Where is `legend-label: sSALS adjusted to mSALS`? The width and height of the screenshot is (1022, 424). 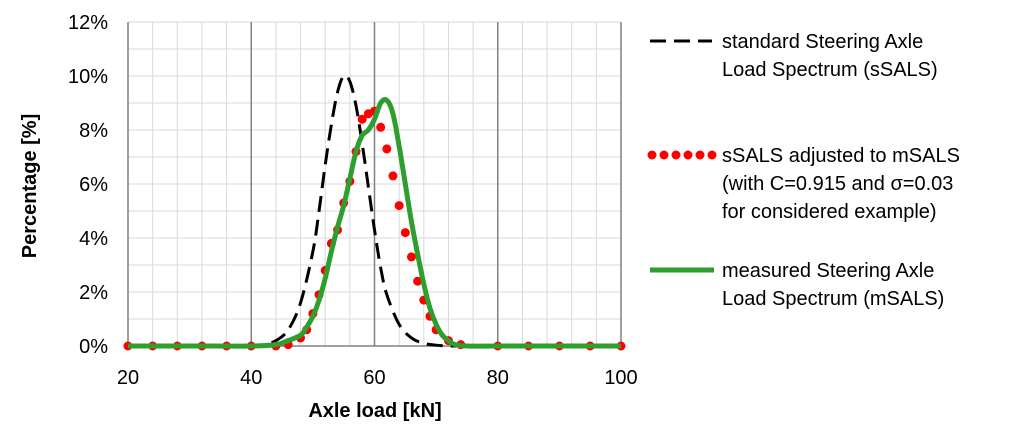
legend-label: sSALS adjusted to mSALS is located at coordinates (841, 156).